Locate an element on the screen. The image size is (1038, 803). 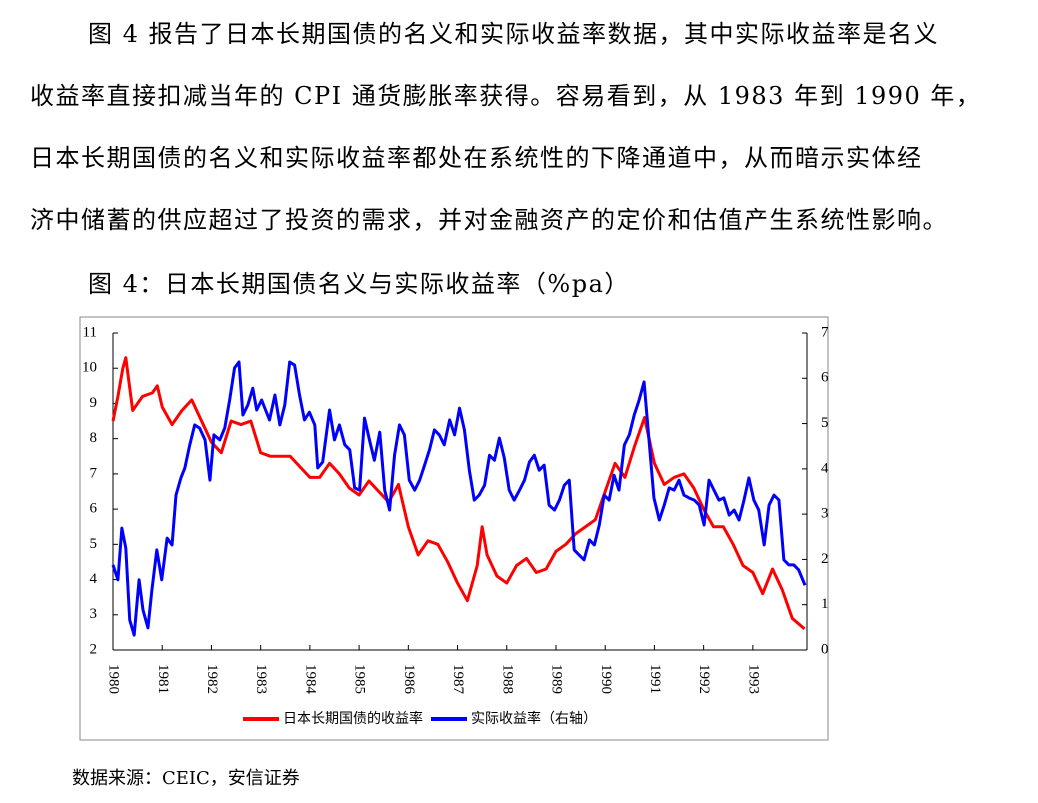
x-tick-label: 1990 is located at coordinates (606, 679).